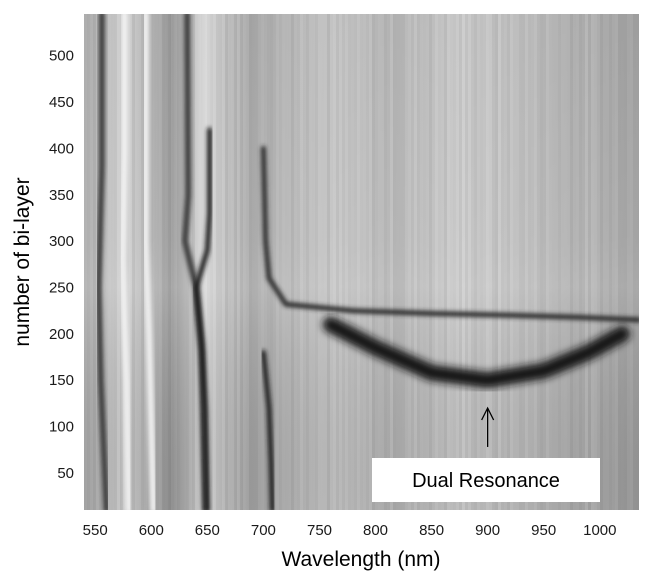 The width and height of the screenshot is (649, 576). I want to click on resonance-dual-resonance, so click(476, 352).